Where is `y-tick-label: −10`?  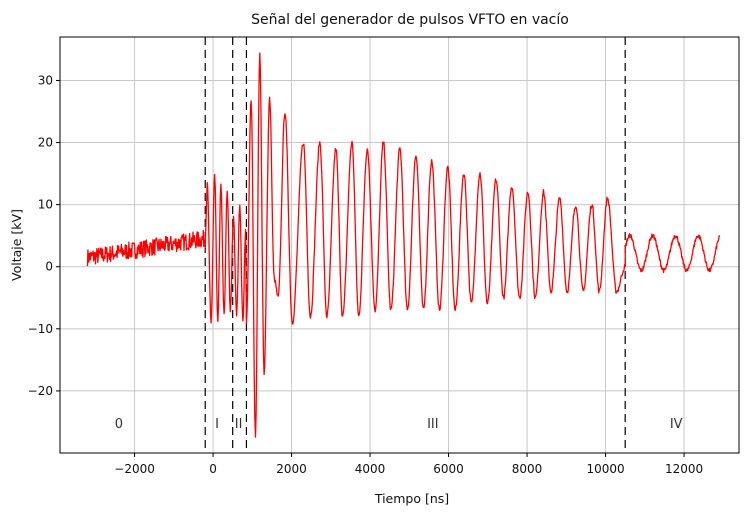
y-tick-label: −10 is located at coordinates (40, 329).